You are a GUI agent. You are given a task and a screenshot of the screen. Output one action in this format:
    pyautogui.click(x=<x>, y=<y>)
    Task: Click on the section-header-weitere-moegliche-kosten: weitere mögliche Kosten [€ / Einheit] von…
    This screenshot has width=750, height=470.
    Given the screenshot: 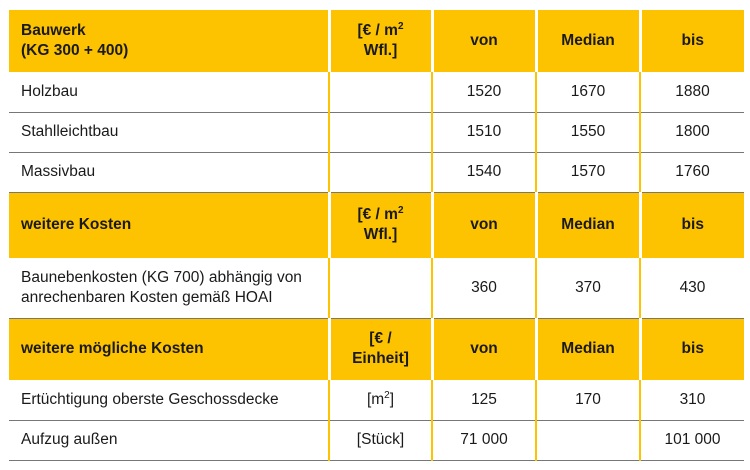 What is the action you would take?
    pyautogui.click(x=376, y=349)
    